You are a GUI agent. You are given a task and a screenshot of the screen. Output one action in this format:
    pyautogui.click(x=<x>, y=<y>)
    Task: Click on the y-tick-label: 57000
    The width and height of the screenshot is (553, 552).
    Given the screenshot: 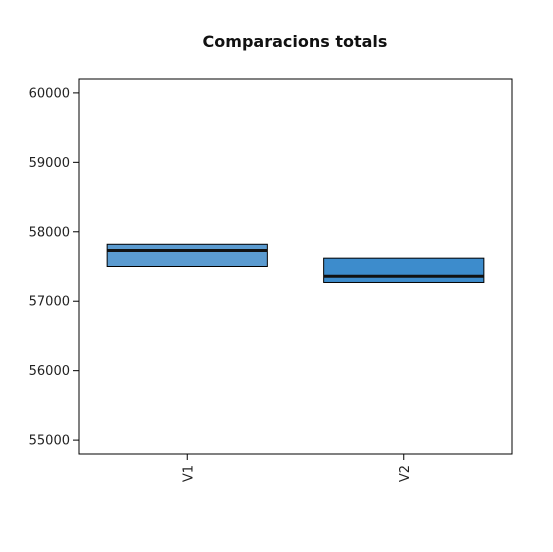 What is the action you would take?
    pyautogui.click(x=49, y=302)
    